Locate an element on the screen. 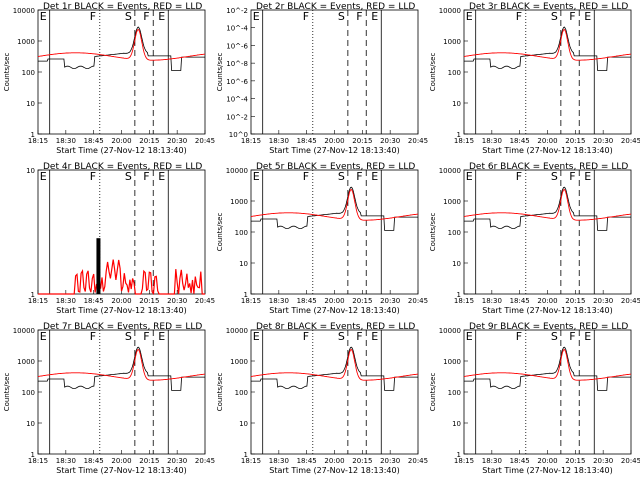  chart-title: Det 3r BLACK = Events, RED = LLD is located at coordinates (548, 7).